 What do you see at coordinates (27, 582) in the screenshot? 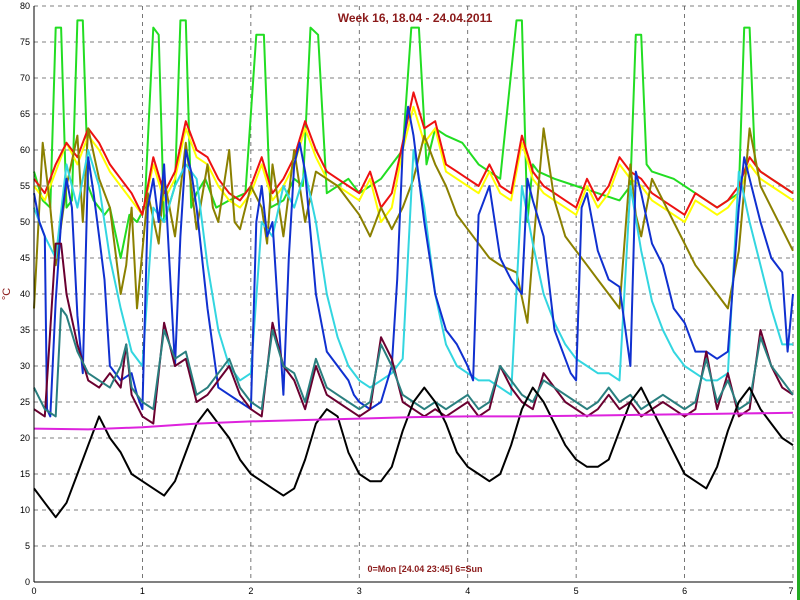
I see `y-tick-label: 0` at bounding box center [27, 582].